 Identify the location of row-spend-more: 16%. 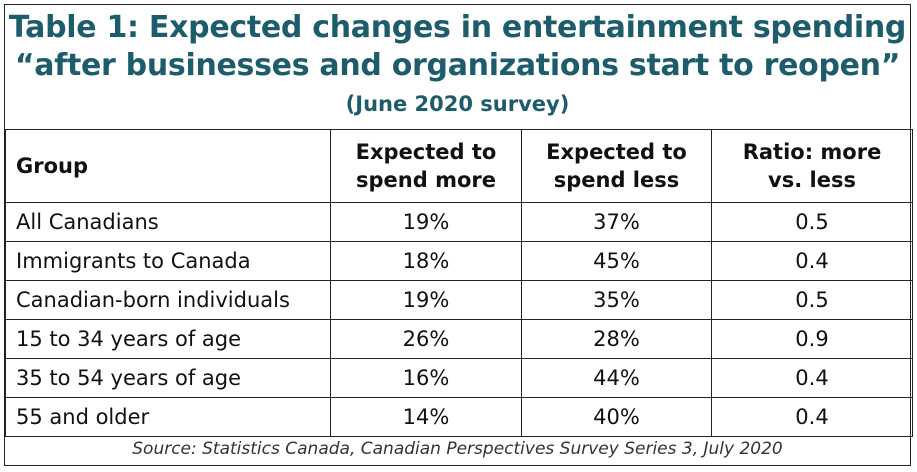
(426, 378).